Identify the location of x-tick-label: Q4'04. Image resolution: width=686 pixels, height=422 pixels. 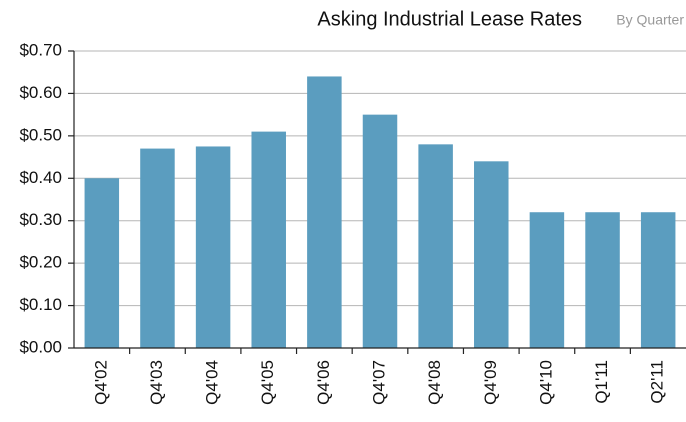
(212, 382).